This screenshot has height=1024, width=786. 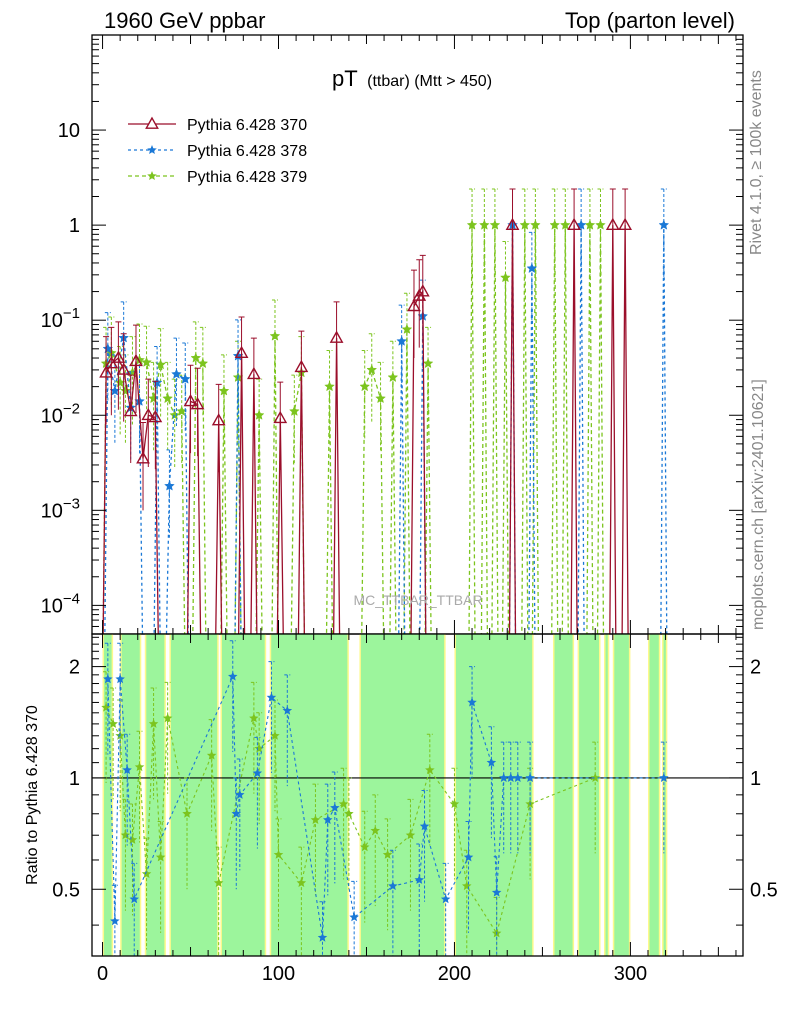 I want to click on legend-label-1: Pythia 6.428 378, so click(x=247, y=151).